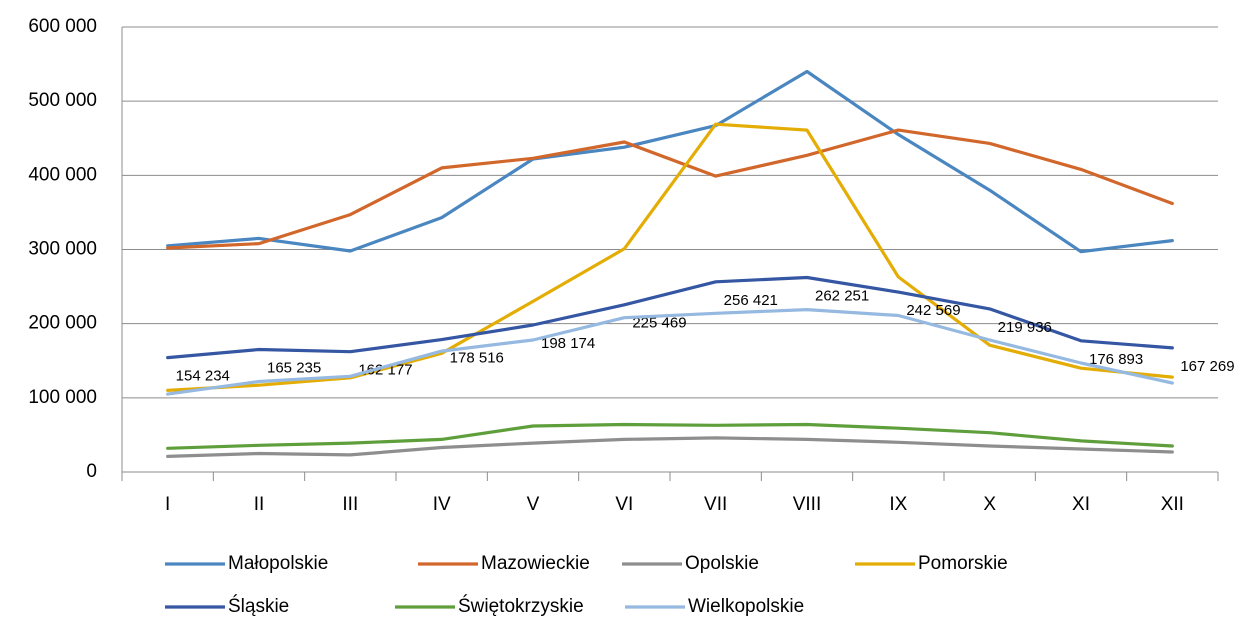 The width and height of the screenshot is (1241, 621). What do you see at coordinates (167, 504) in the screenshot?
I see `x-tick-label: I` at bounding box center [167, 504].